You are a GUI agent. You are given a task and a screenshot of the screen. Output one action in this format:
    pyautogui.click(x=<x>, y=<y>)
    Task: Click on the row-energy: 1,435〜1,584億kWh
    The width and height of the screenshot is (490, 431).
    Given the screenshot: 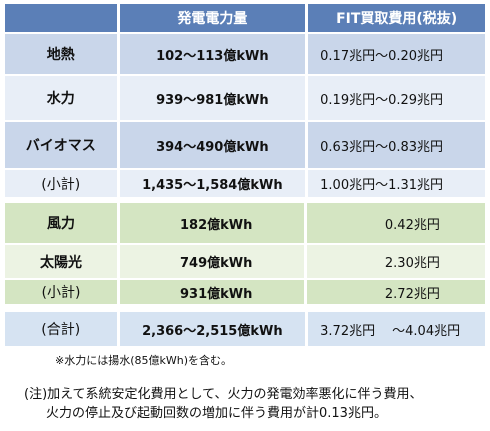 What is the action you would take?
    pyautogui.click(x=214, y=183)
    